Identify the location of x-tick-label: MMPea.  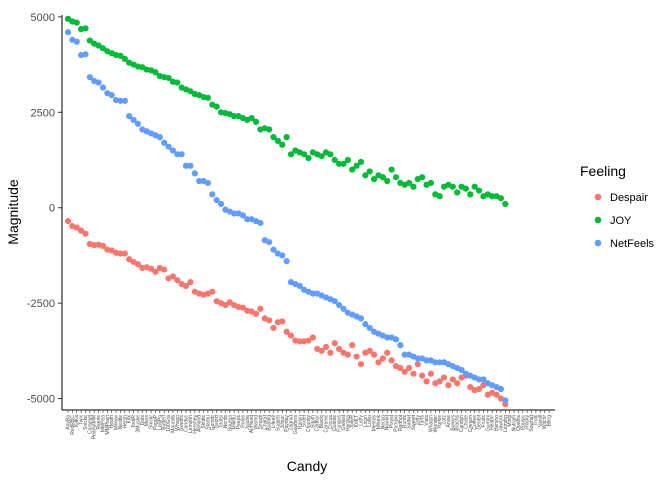
(103, 423).